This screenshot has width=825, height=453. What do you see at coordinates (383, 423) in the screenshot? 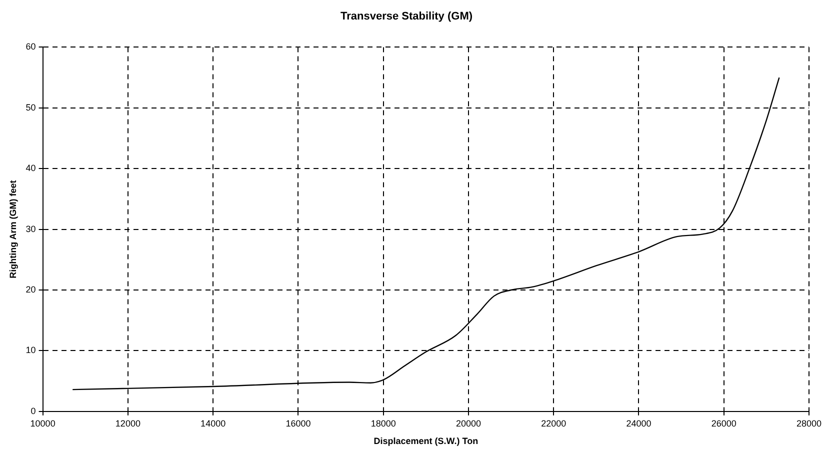
I see `x-tick-label: 18000` at bounding box center [383, 423].